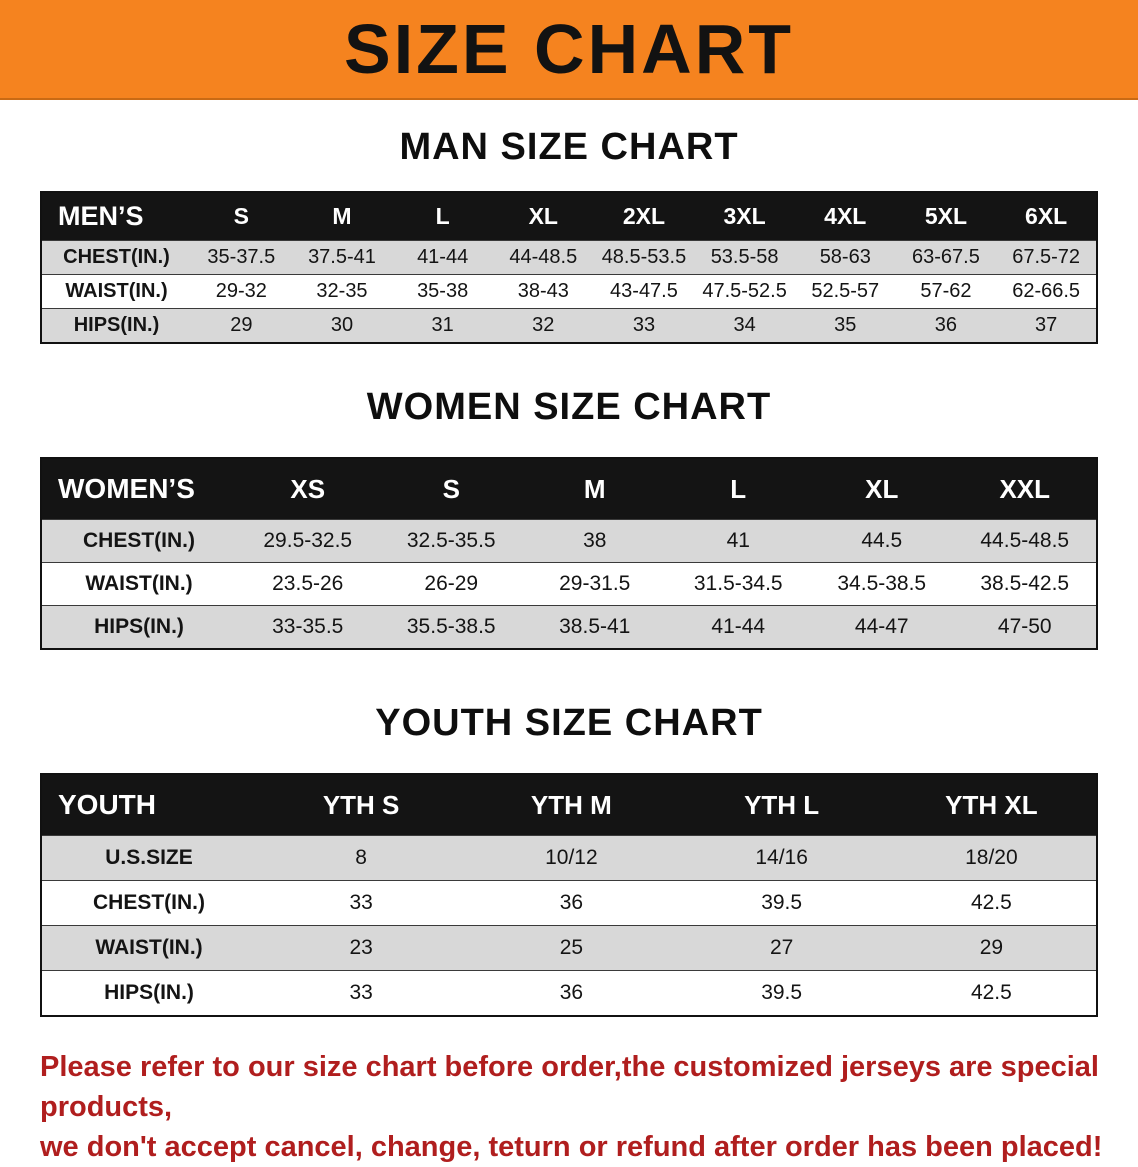  What do you see at coordinates (569, 948) in the screenshot?
I see `table-row: WAIST(IN.) 23 25 27 29` at bounding box center [569, 948].